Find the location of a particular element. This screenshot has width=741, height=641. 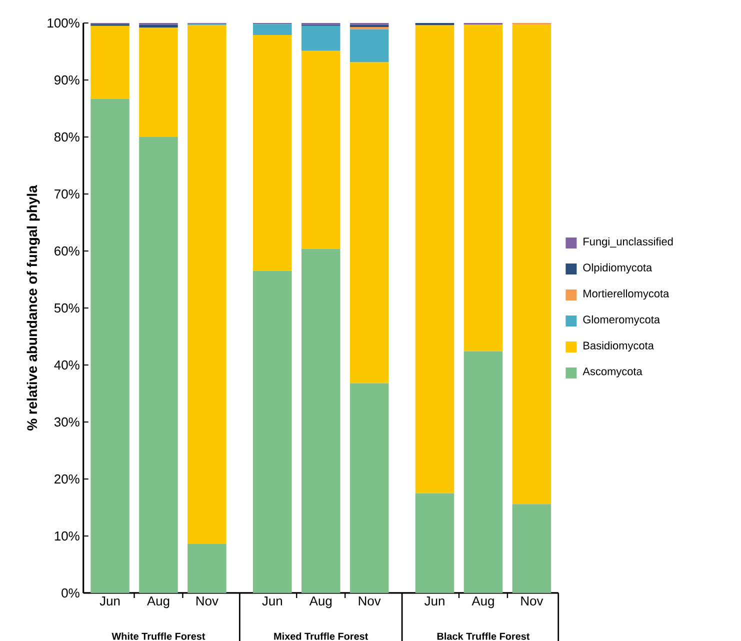

y-tick-label: 10% is located at coordinates (67, 536).